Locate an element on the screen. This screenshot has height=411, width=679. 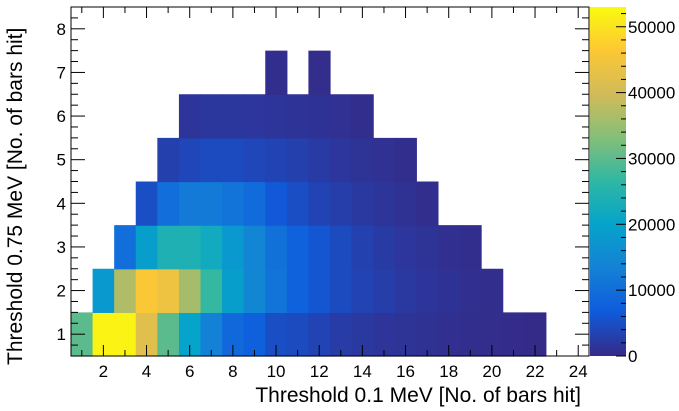
colorbar-tick-label: 10000 is located at coordinates (651, 290).